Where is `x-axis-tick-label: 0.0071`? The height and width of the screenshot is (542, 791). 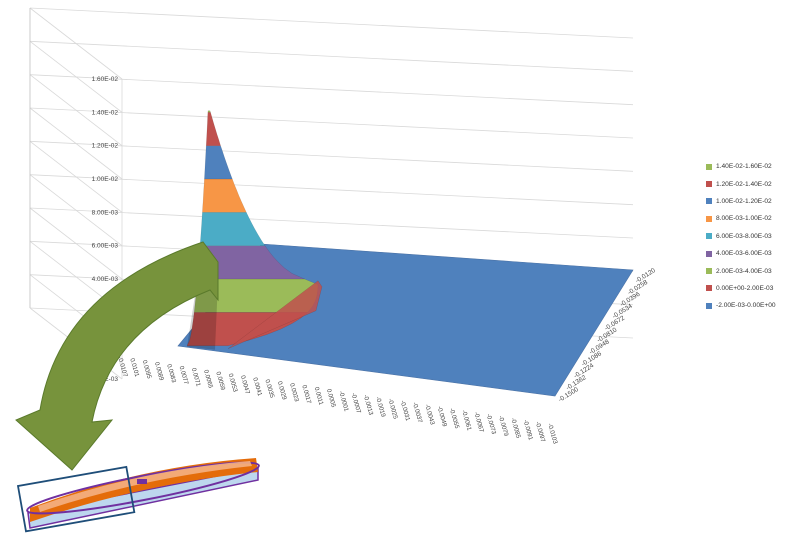 x-axis-tick-label: 0.0071 is located at coordinates (196, 377).